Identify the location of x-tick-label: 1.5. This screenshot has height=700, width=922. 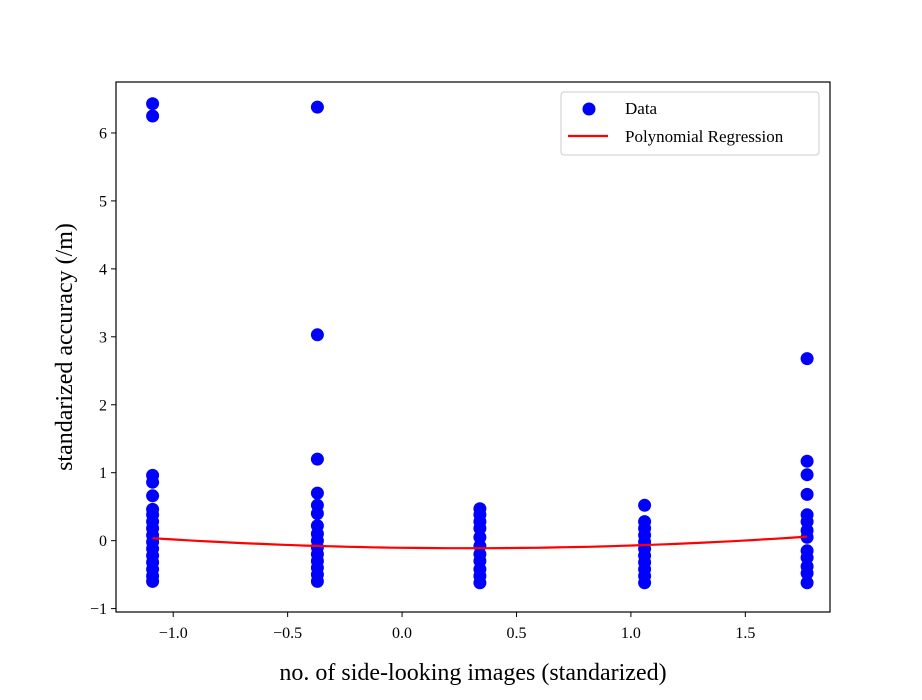
(745, 633).